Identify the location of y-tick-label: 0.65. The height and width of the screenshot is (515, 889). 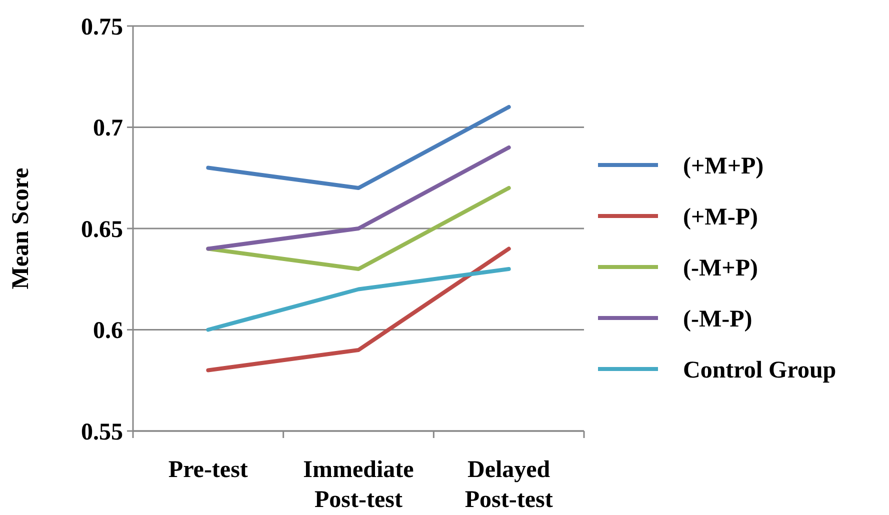
(102, 229).